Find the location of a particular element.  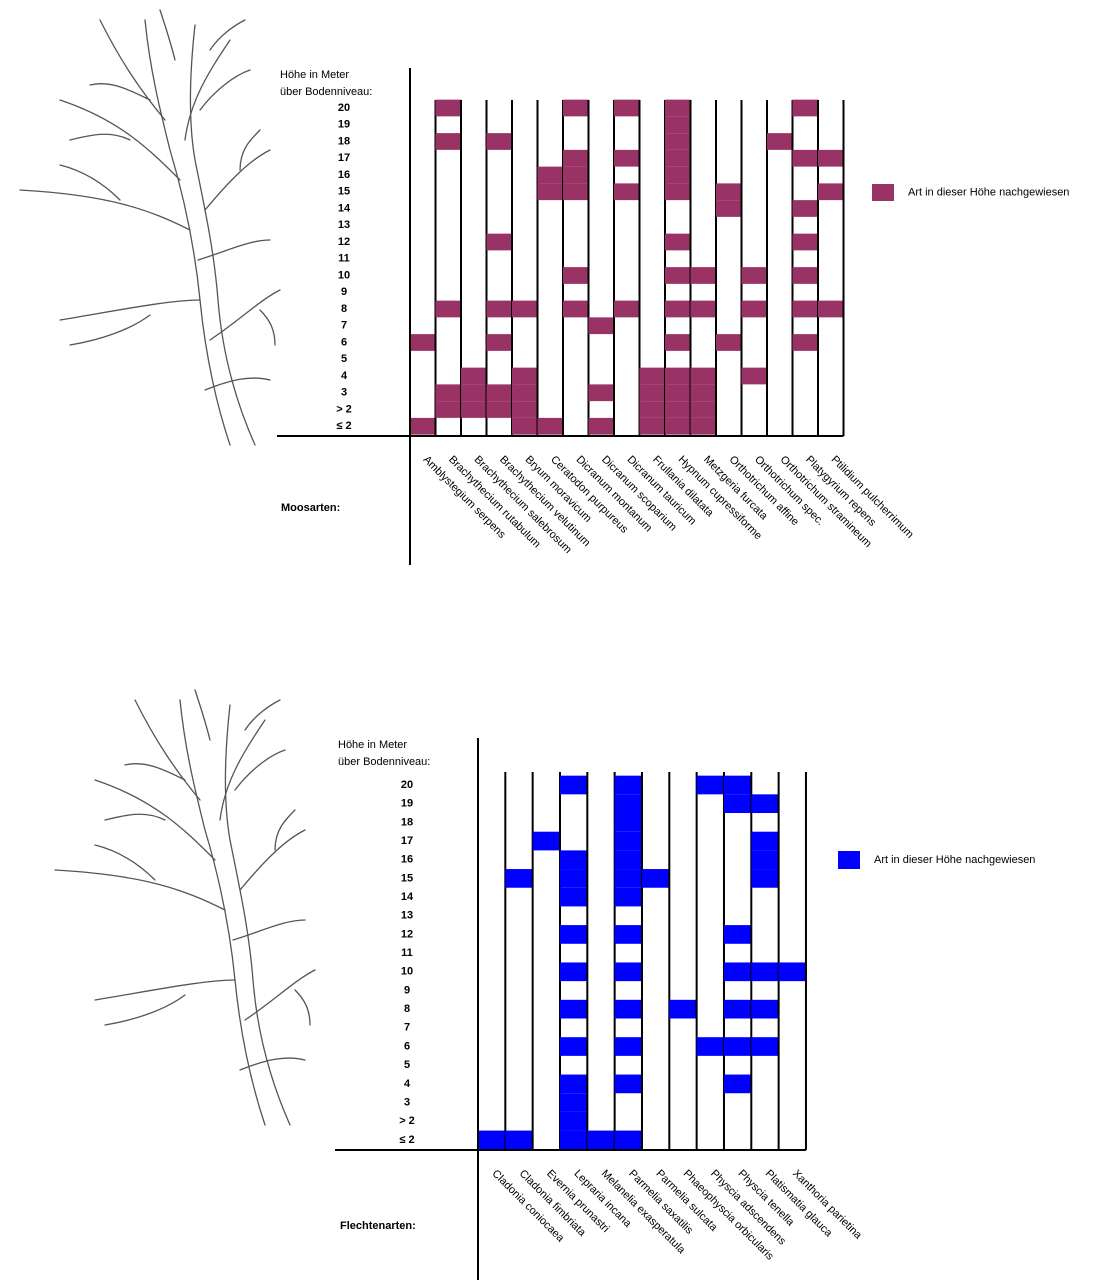

row-label: 6 is located at coordinates (407, 1046).